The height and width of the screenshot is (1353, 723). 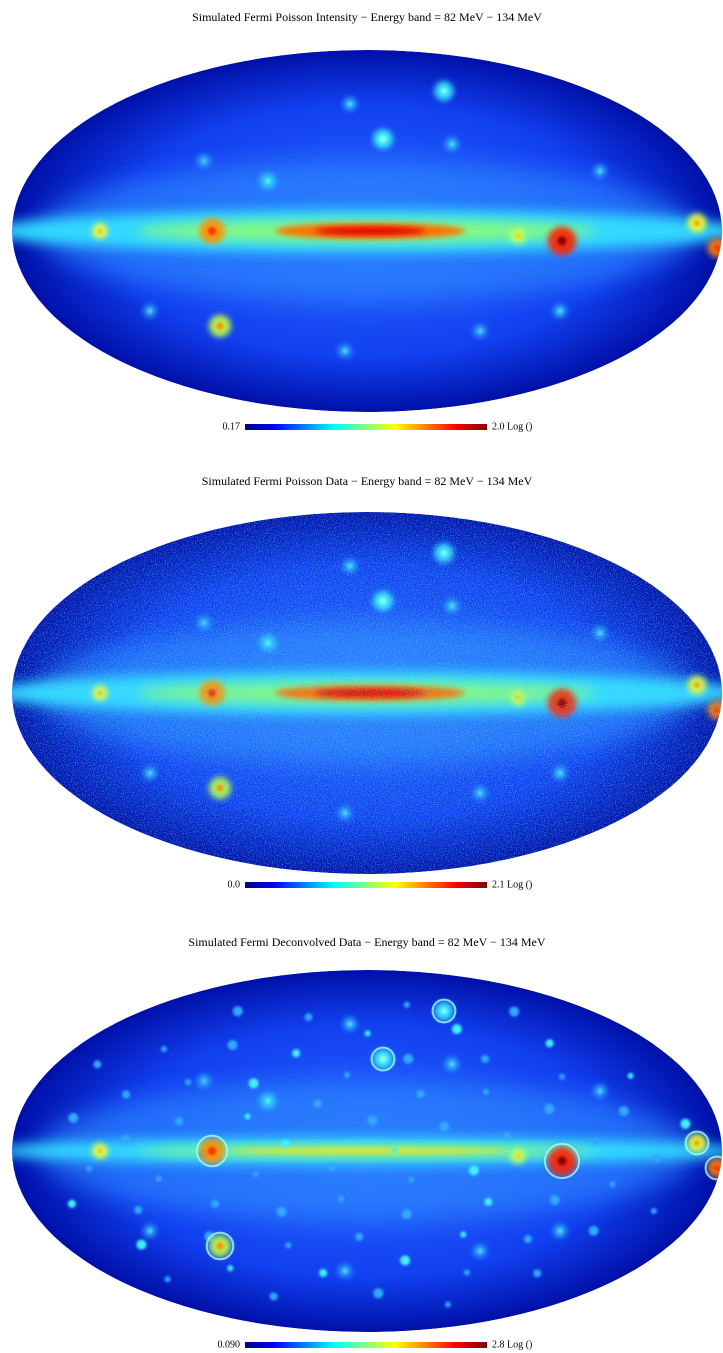 What do you see at coordinates (512, 884) in the screenshot?
I see `colorbar-max-label: 2.1 Log ()` at bounding box center [512, 884].